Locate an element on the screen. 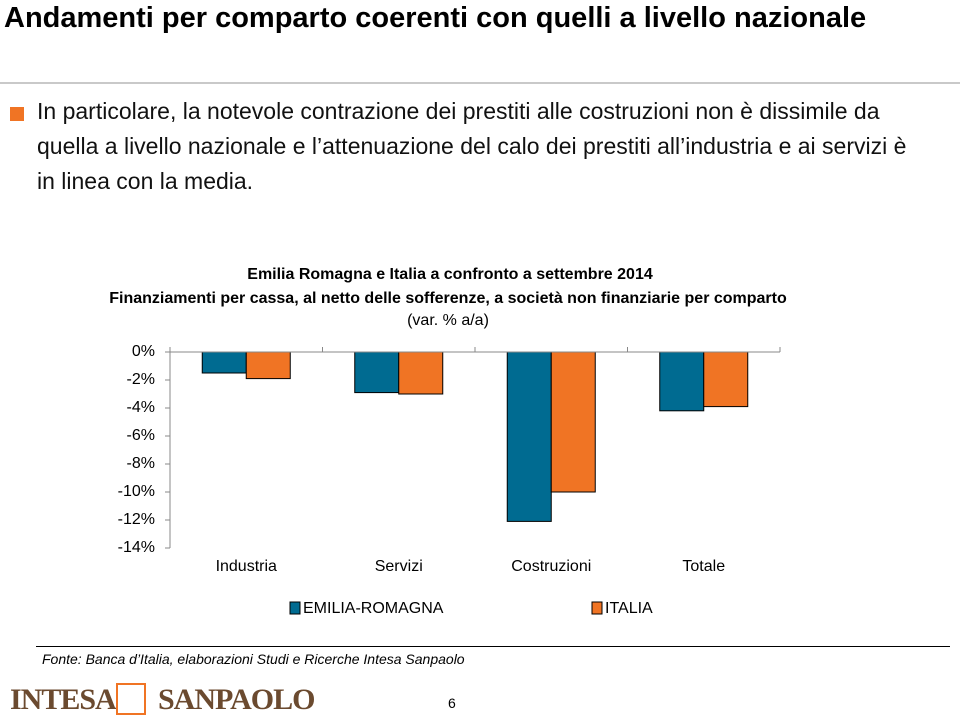 The width and height of the screenshot is (960, 722). legend-label: ITALIA is located at coordinates (629, 608).